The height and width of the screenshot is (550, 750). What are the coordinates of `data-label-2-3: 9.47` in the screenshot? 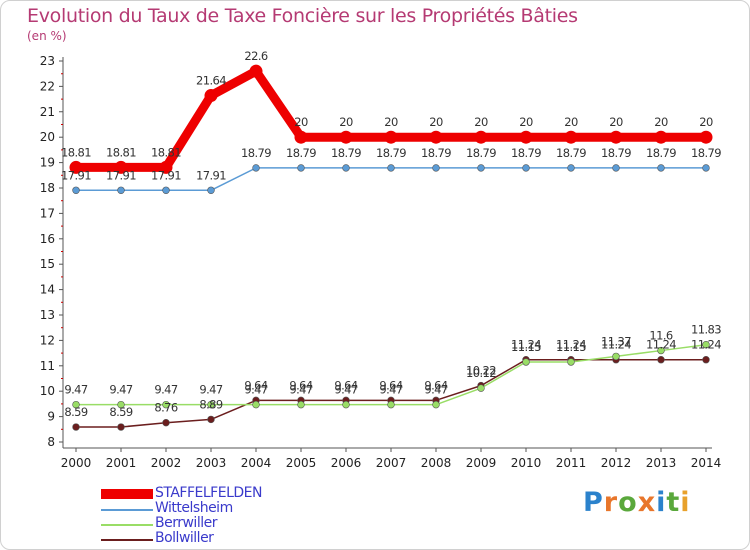 It's located at (210, 390).